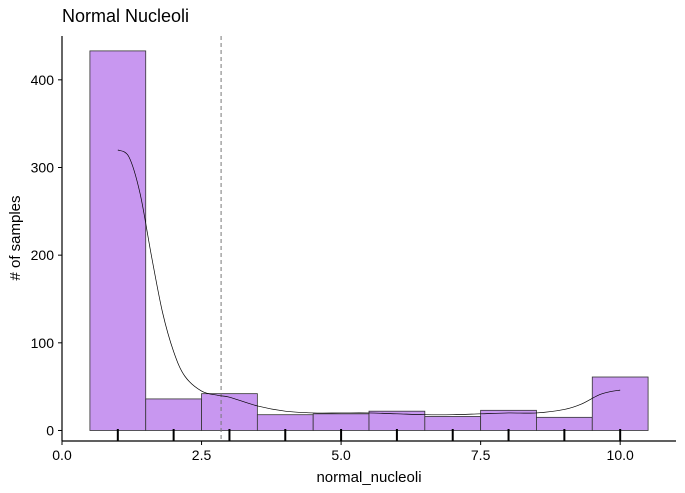 The width and height of the screenshot is (685, 493). Describe the element at coordinates (620, 455) in the screenshot. I see `x-tick-label-10: 10.0` at that location.